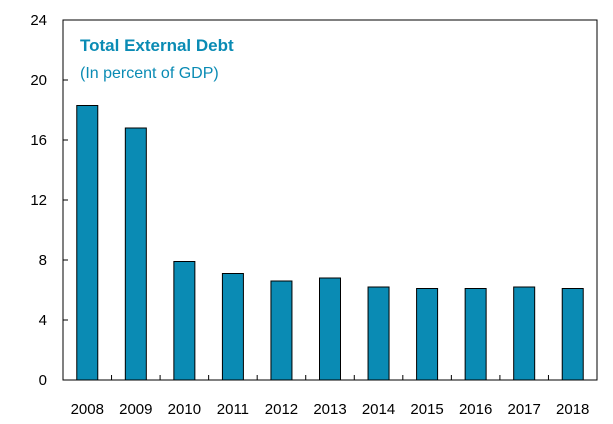 The width and height of the screenshot is (613, 424). I want to click on bar-2012, so click(281, 330).